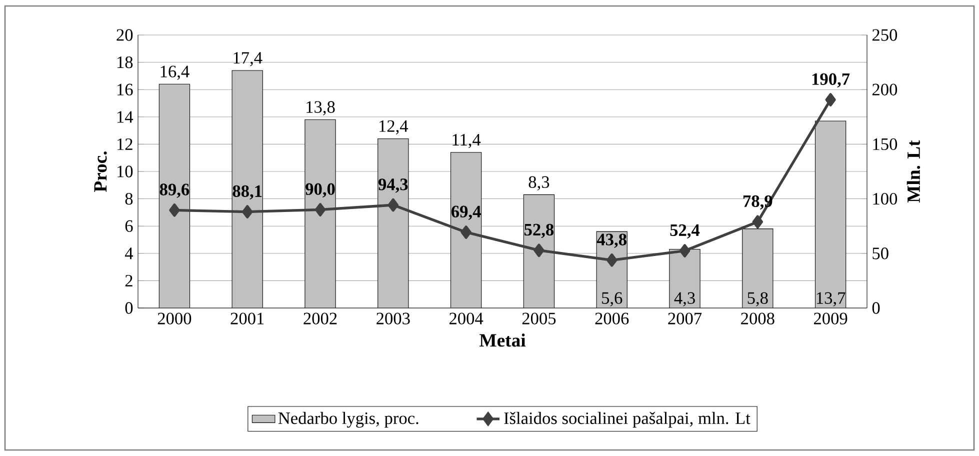  I want to click on y2-tick-label: 100, so click(885, 198).